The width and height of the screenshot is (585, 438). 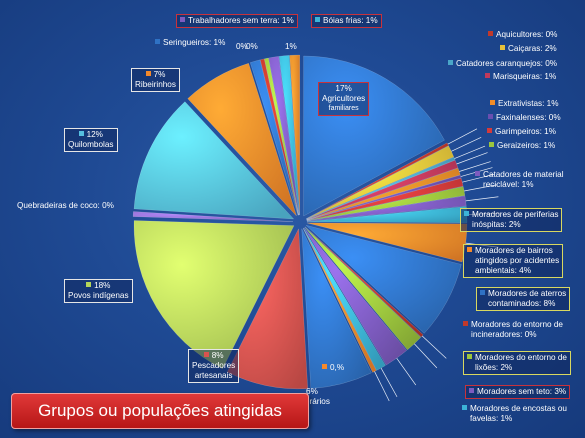 What do you see at coordinates (528, 103) in the screenshot?
I see `label-text: Extrativistas: 1%` at bounding box center [528, 103].